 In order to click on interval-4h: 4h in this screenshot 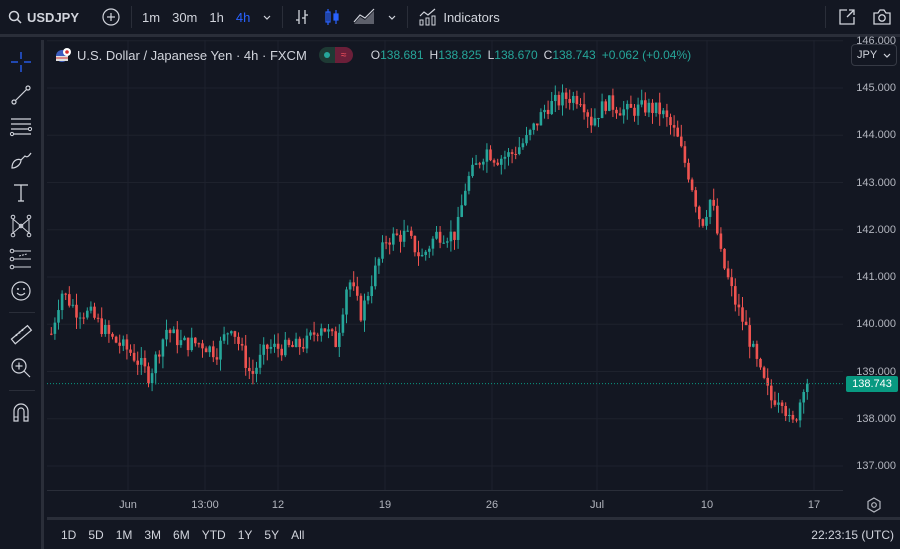, I will do `click(243, 17)`.